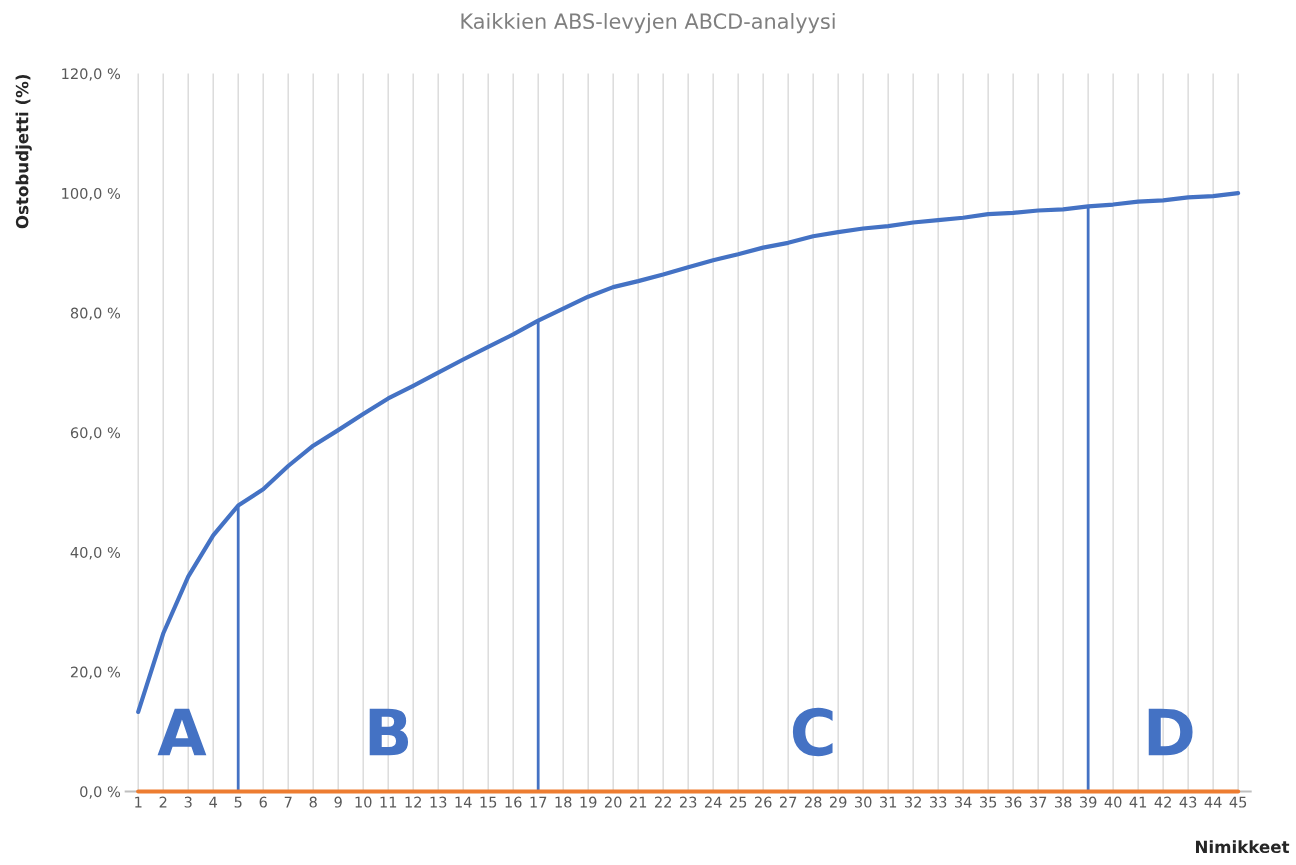 The height and width of the screenshot is (865, 1296). Describe the element at coordinates (388, 802) in the screenshot. I see `x-tick-label: 11` at that location.